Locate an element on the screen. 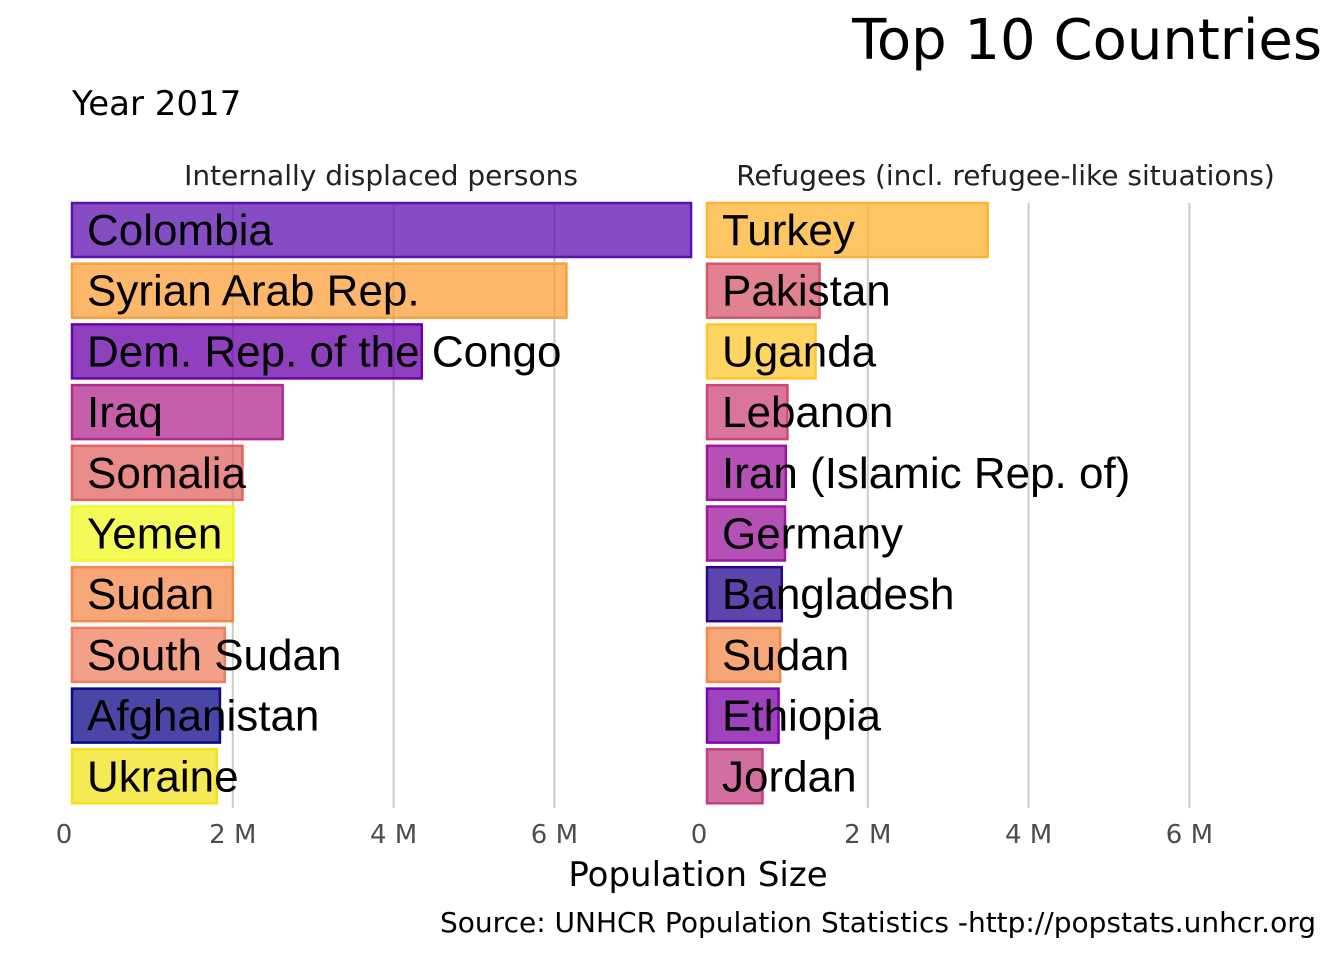  bar-label: Lebanon is located at coordinates (807, 412).